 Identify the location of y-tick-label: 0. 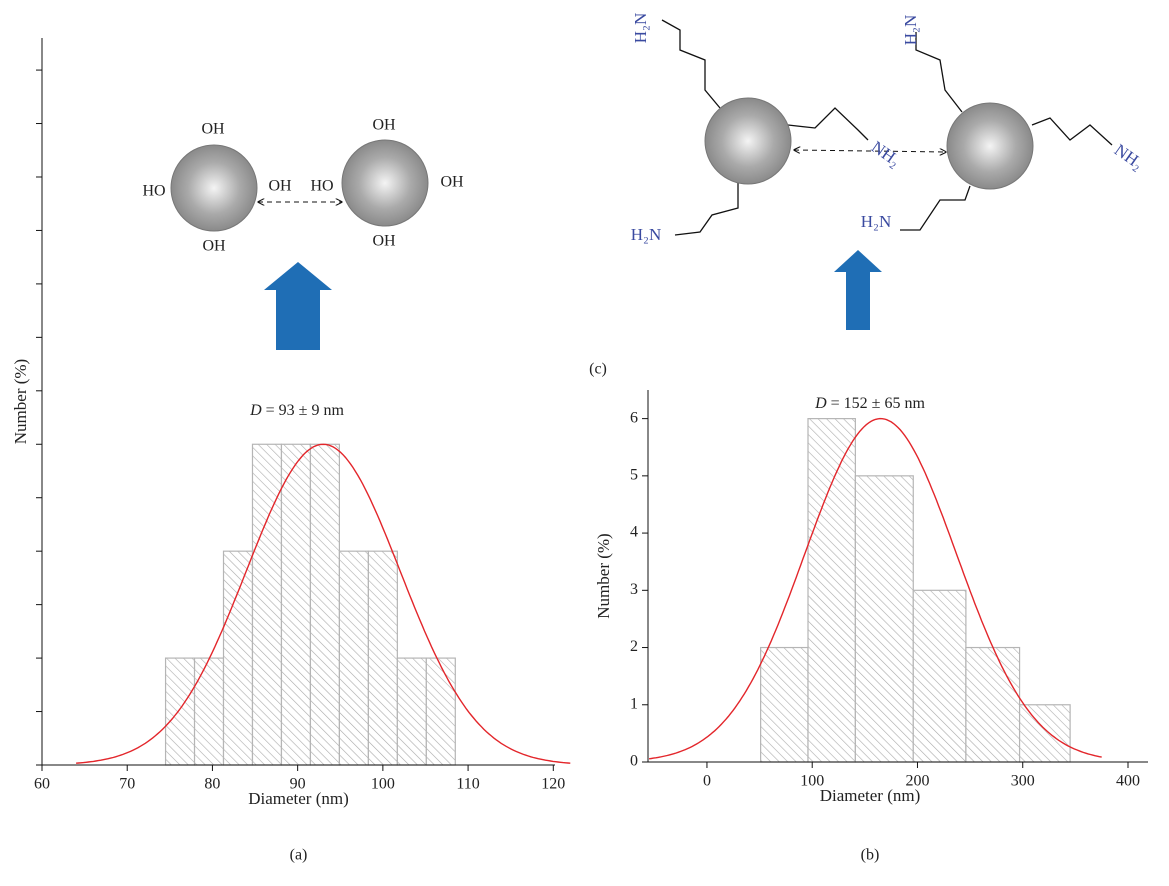
(634, 761).